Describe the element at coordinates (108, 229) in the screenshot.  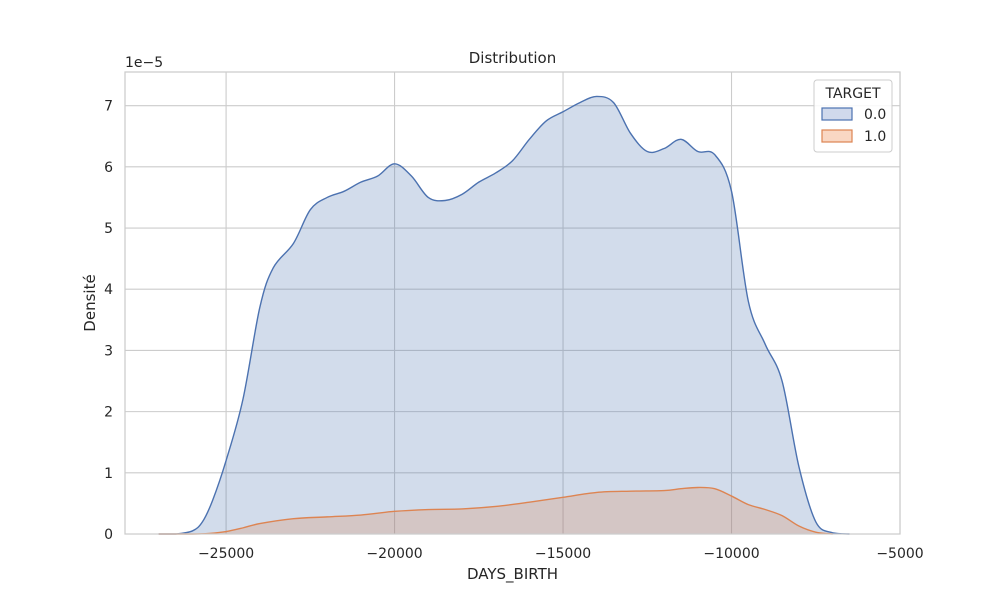
I see `y-tick-label: 5` at that location.